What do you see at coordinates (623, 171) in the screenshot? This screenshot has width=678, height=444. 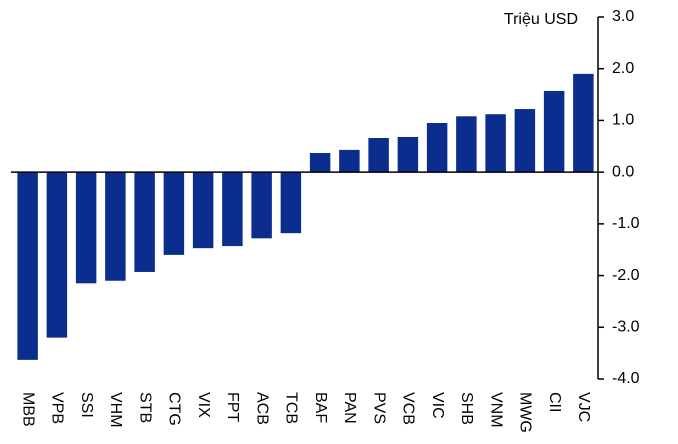 I see `y-tick-label: 0.0` at bounding box center [623, 171].